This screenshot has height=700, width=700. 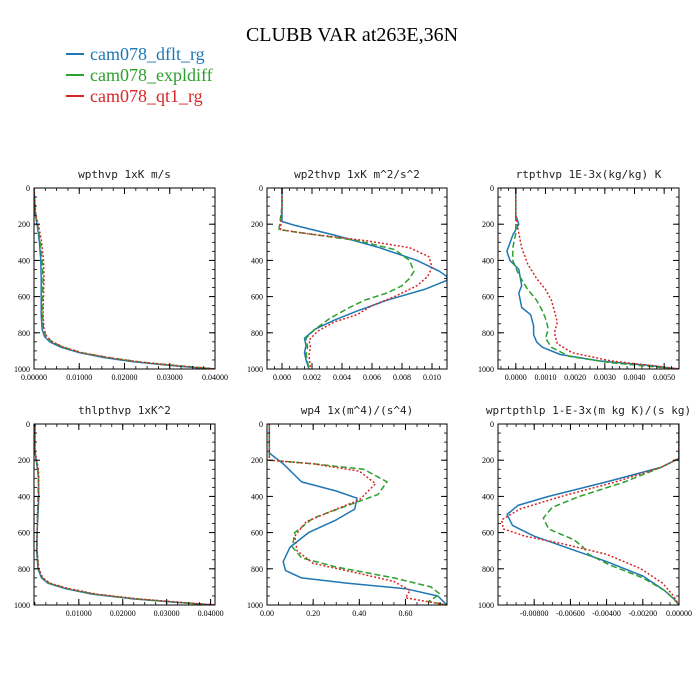 I want to click on x-tick-label: 0.010, so click(x=432, y=377).